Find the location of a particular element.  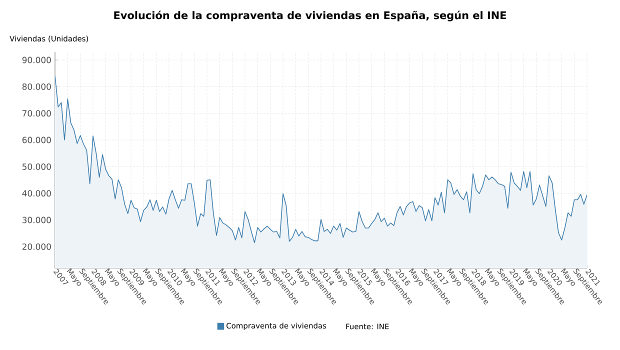

y-tick-label: 80.000 is located at coordinates (36, 86).